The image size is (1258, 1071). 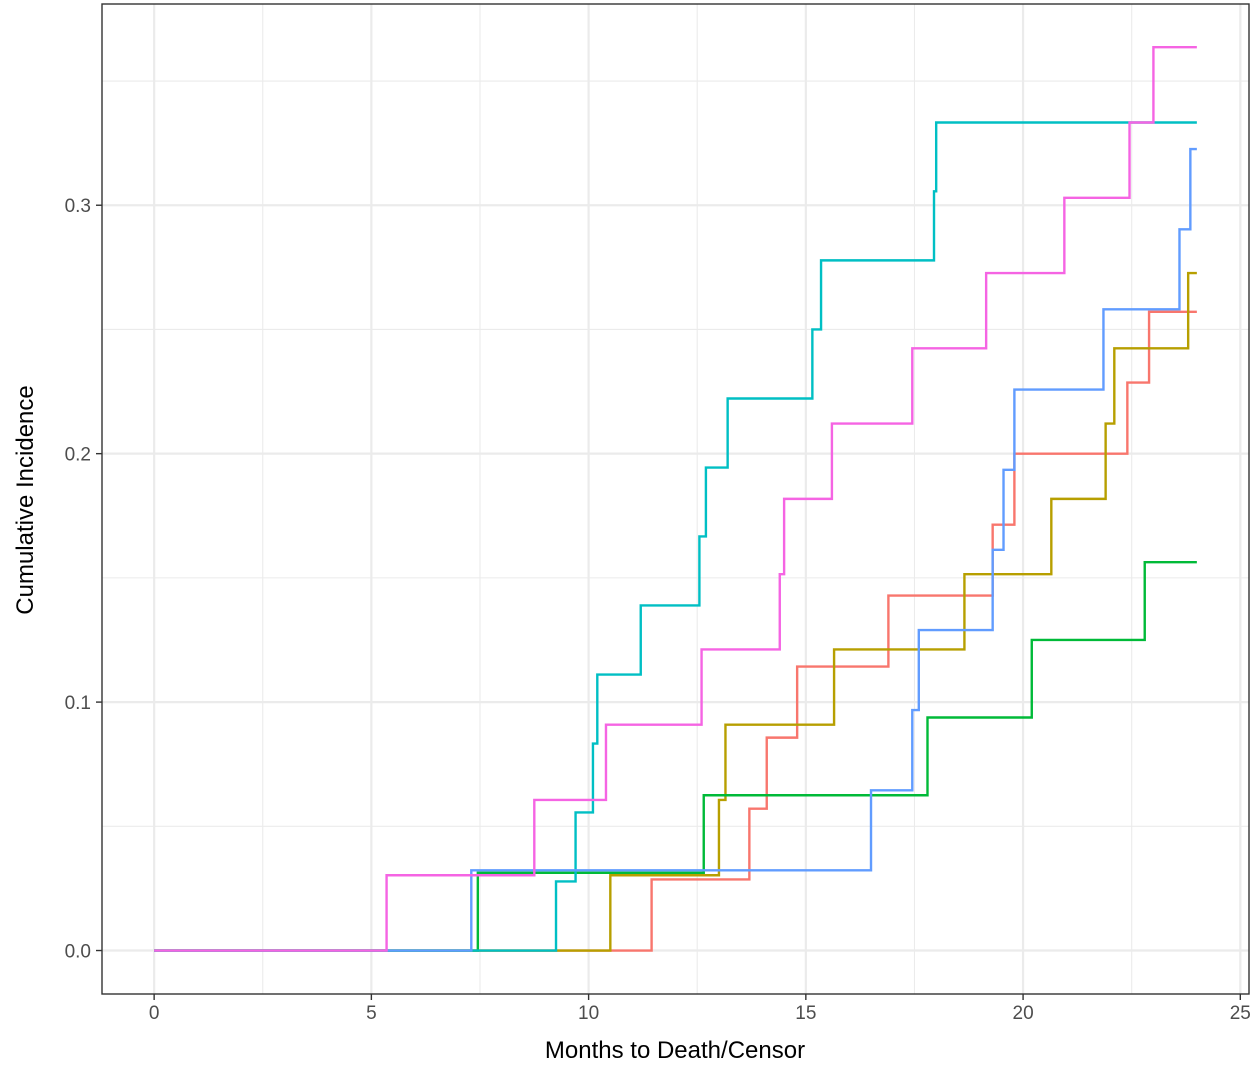 I want to click on x-tick-label: 15, so click(x=805, y=1013).